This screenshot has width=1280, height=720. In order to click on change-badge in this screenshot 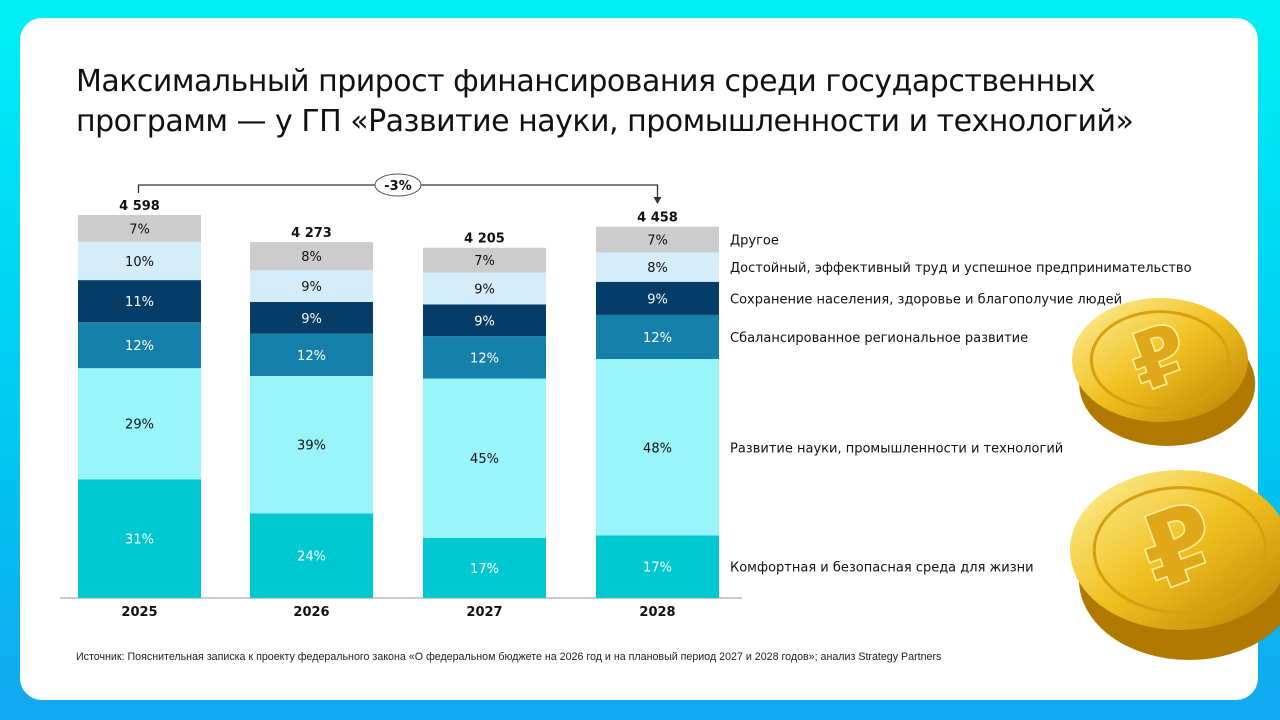, I will do `click(398, 185)`.